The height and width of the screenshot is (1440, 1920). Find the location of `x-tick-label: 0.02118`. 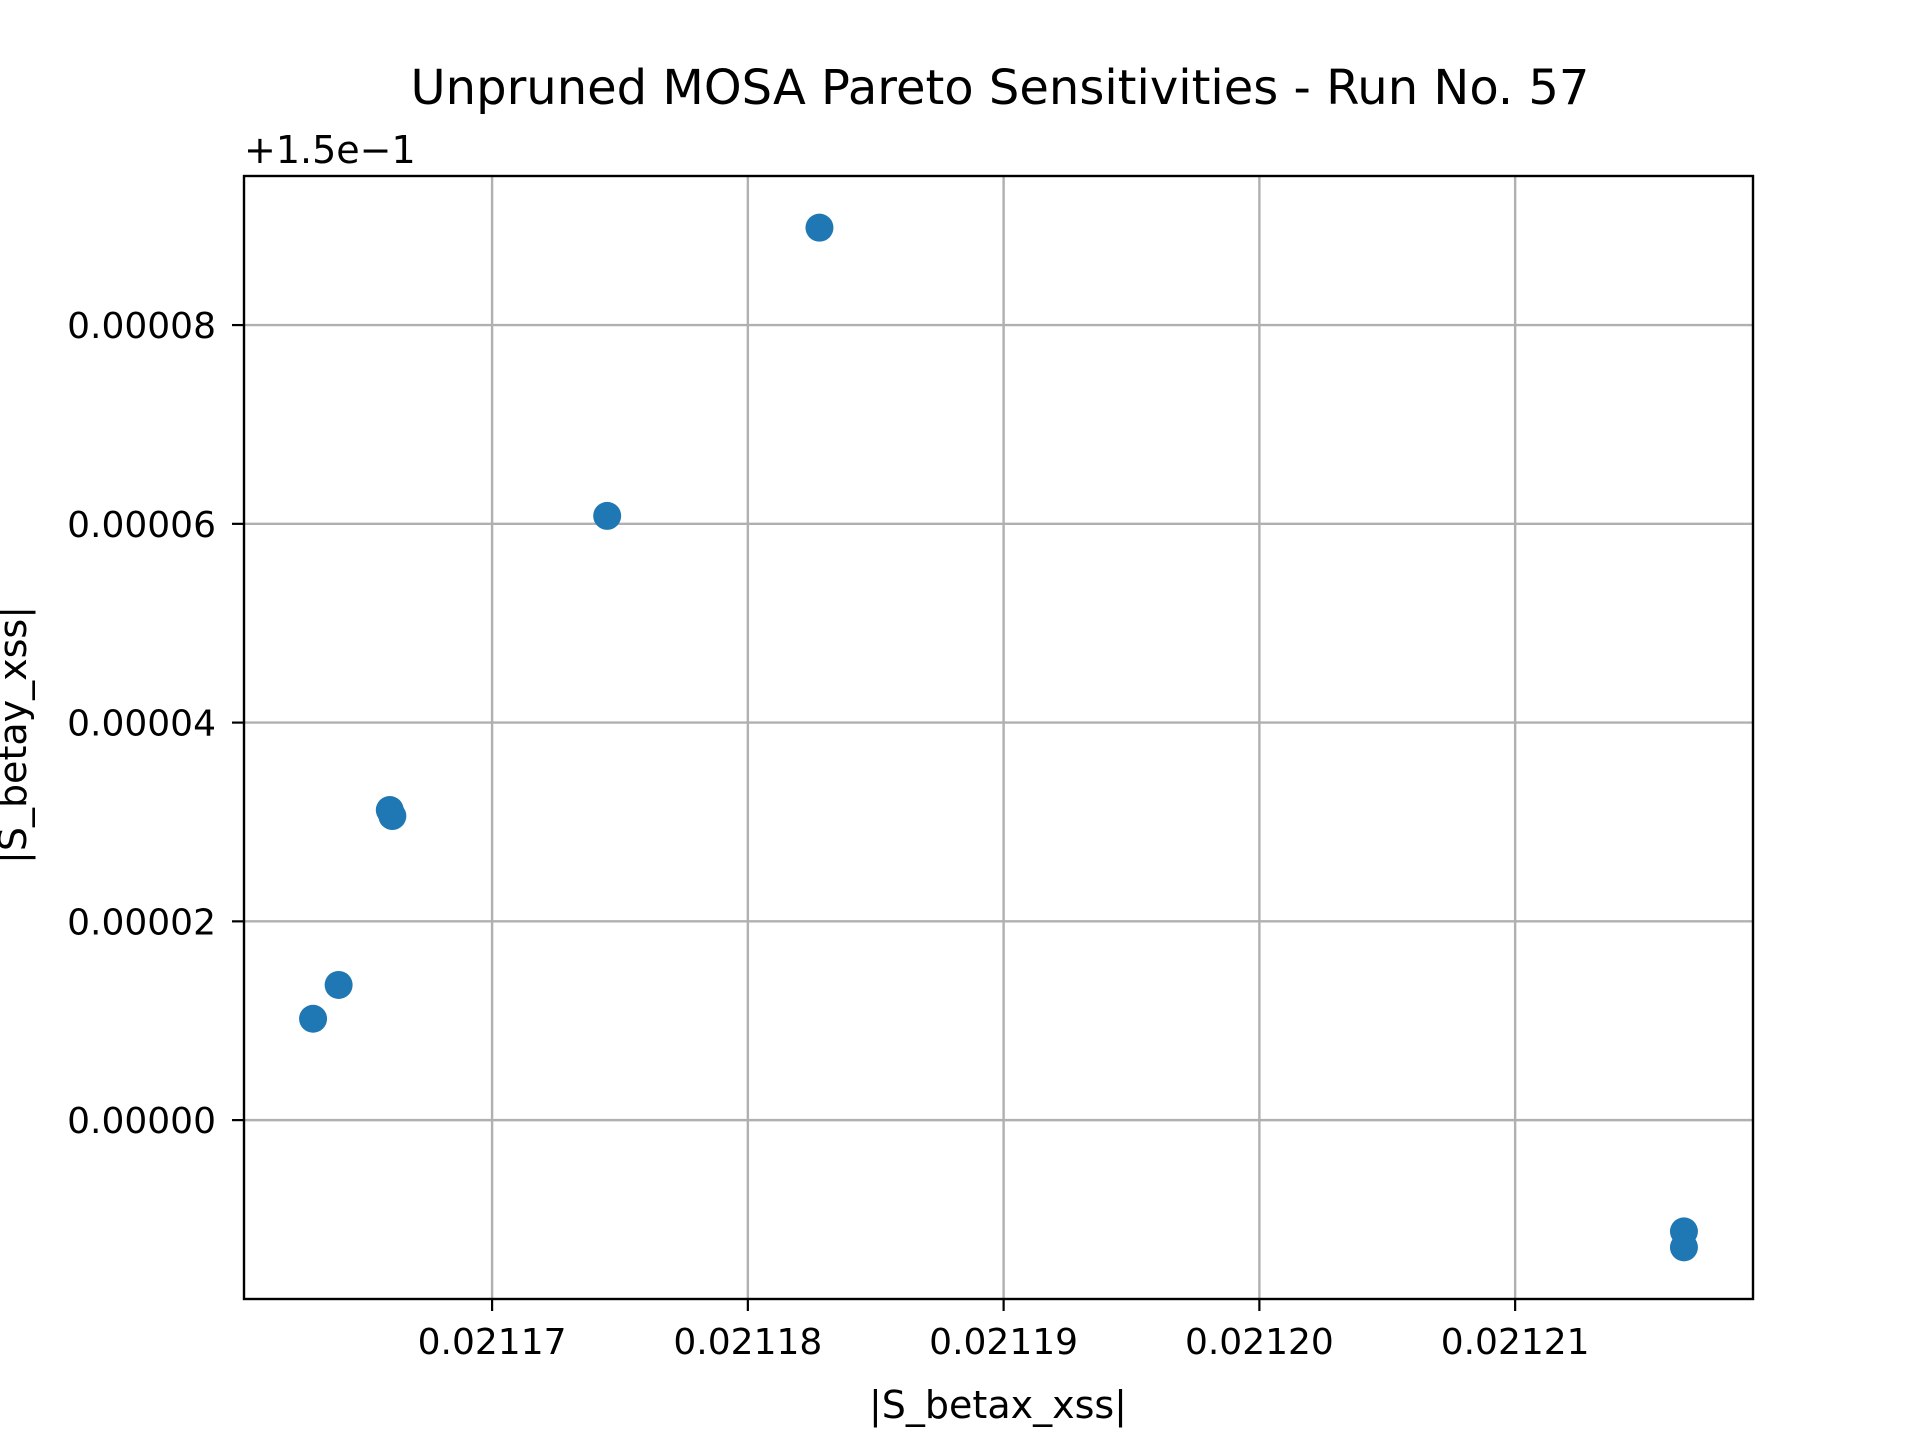

x-tick-label: 0.02118 is located at coordinates (747, 1342).